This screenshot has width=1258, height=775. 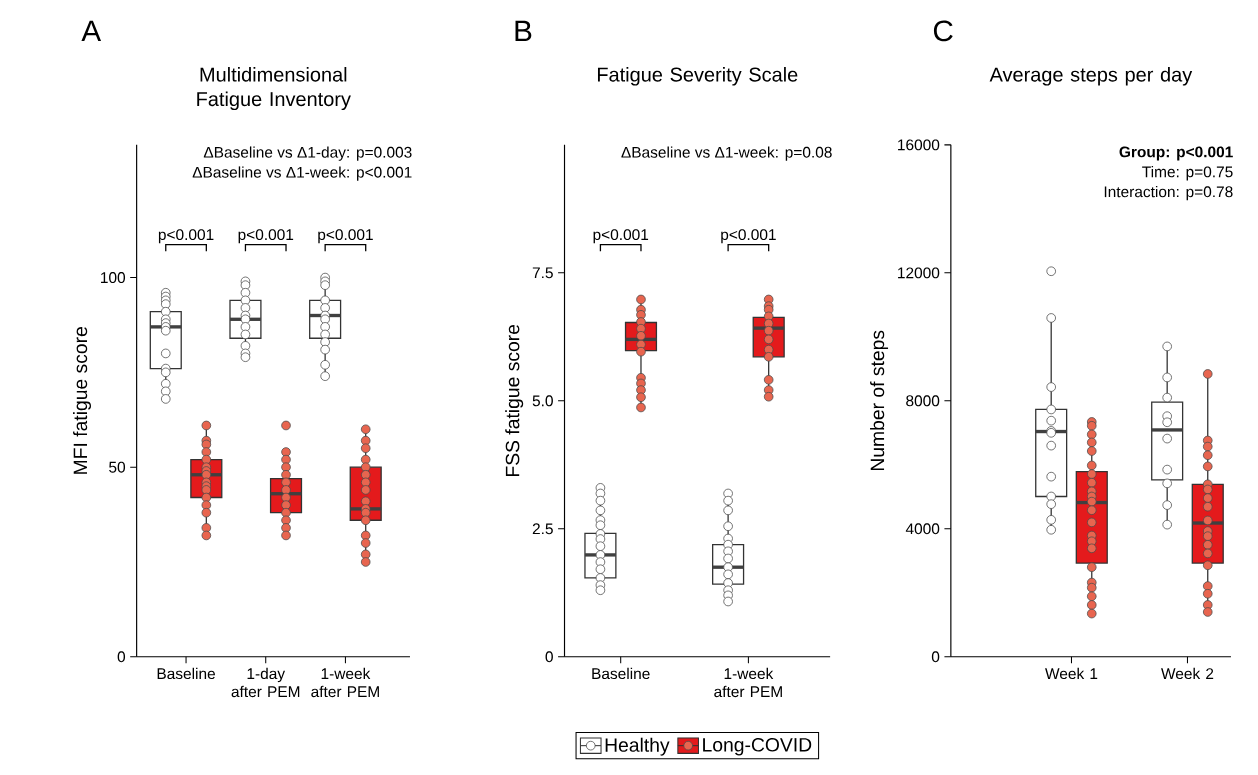 I want to click on chart-title: Fatigue Severity Scale, so click(x=697, y=76).